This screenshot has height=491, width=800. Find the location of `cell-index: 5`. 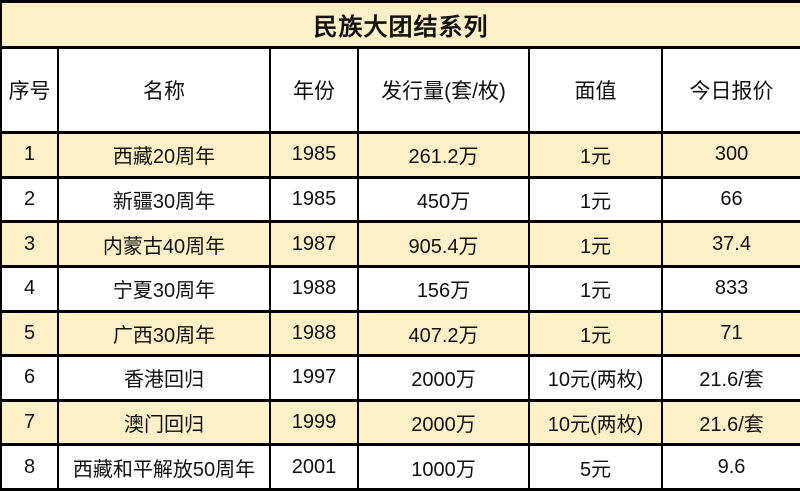

cell-index: 5 is located at coordinates (29, 333).